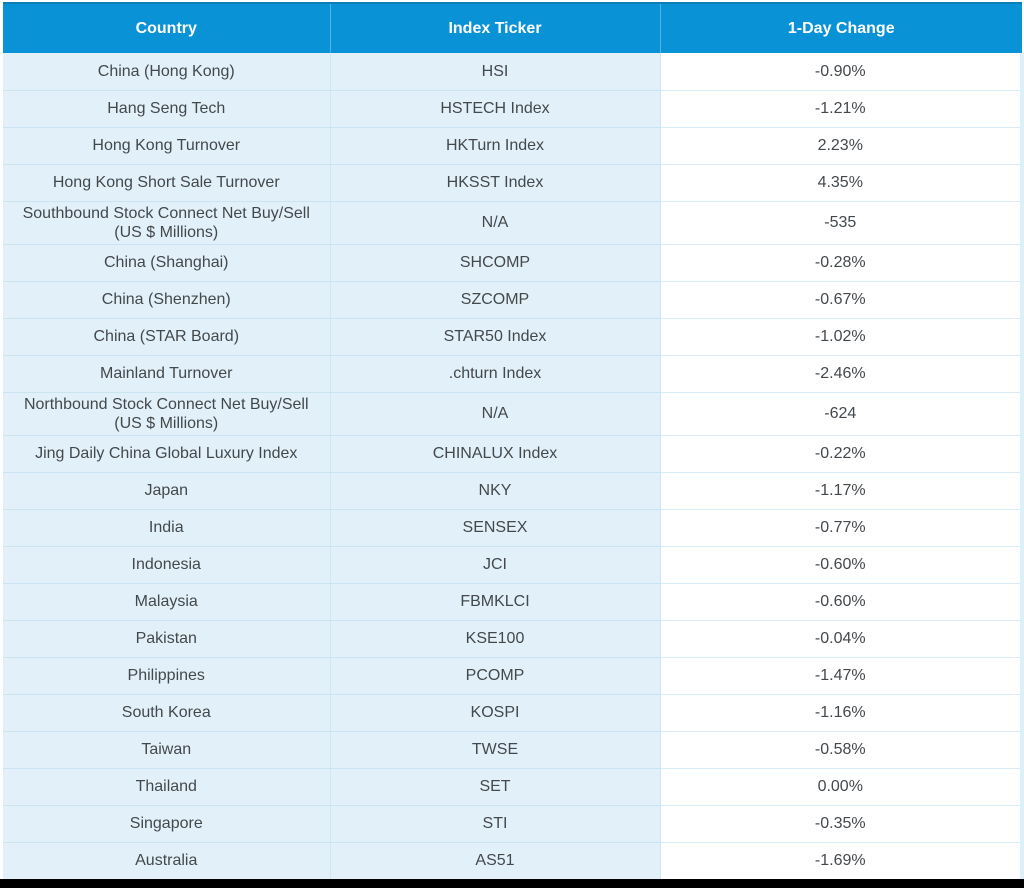 This screenshot has height=895, width=1024. I want to click on country-cell: Philippines, so click(167, 675).